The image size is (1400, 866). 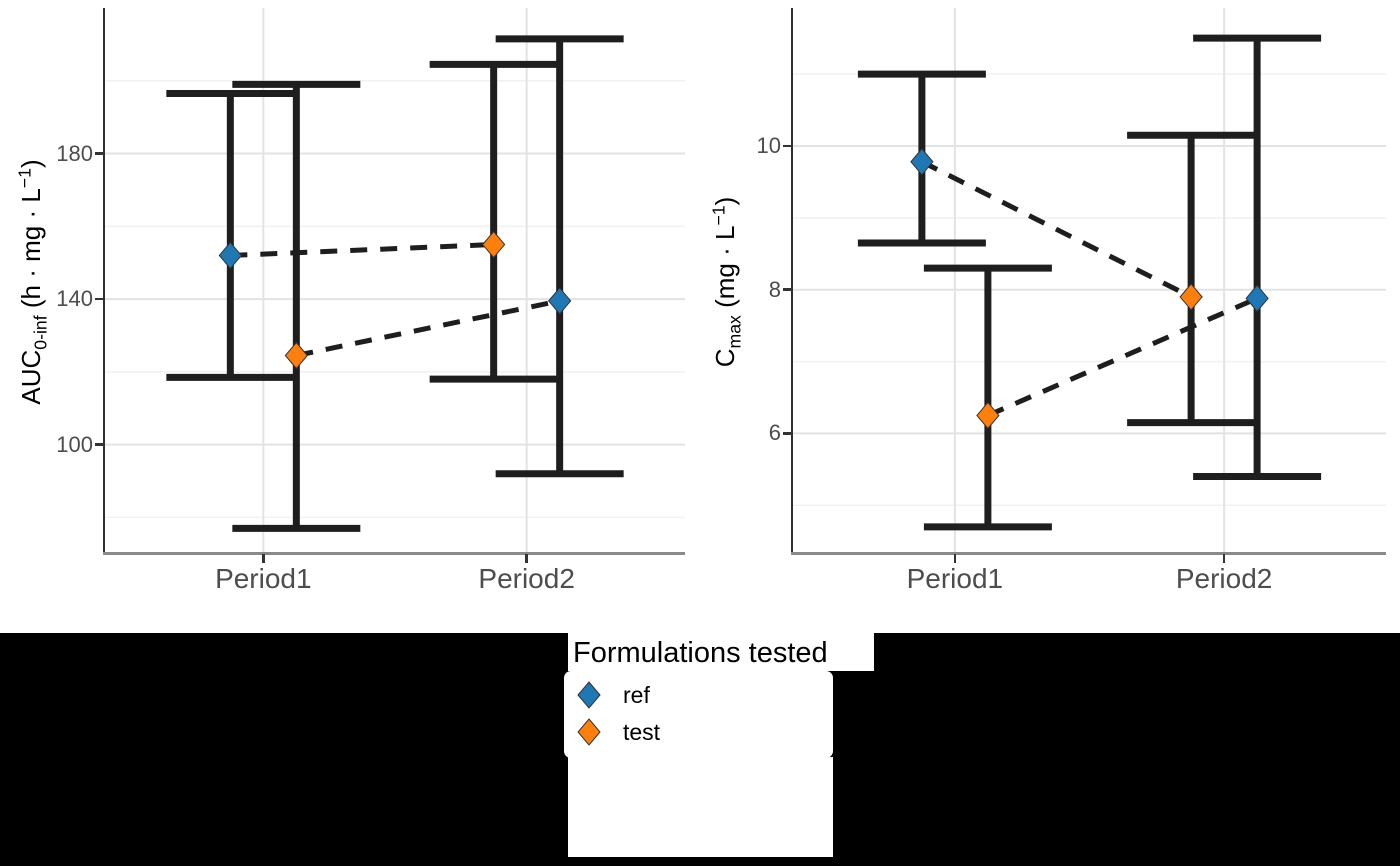 What do you see at coordinates (642, 731) in the screenshot?
I see `legend-label-test: test` at bounding box center [642, 731].